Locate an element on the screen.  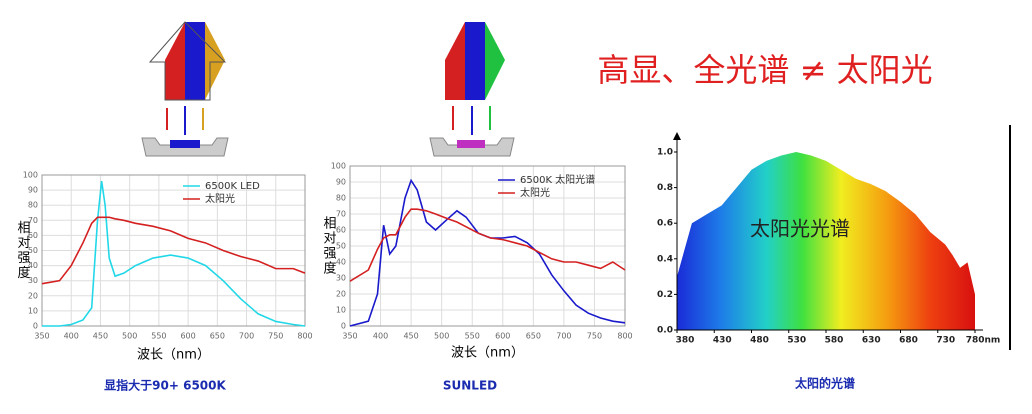
y-tick-label: 0.2 is located at coordinates (665, 295).